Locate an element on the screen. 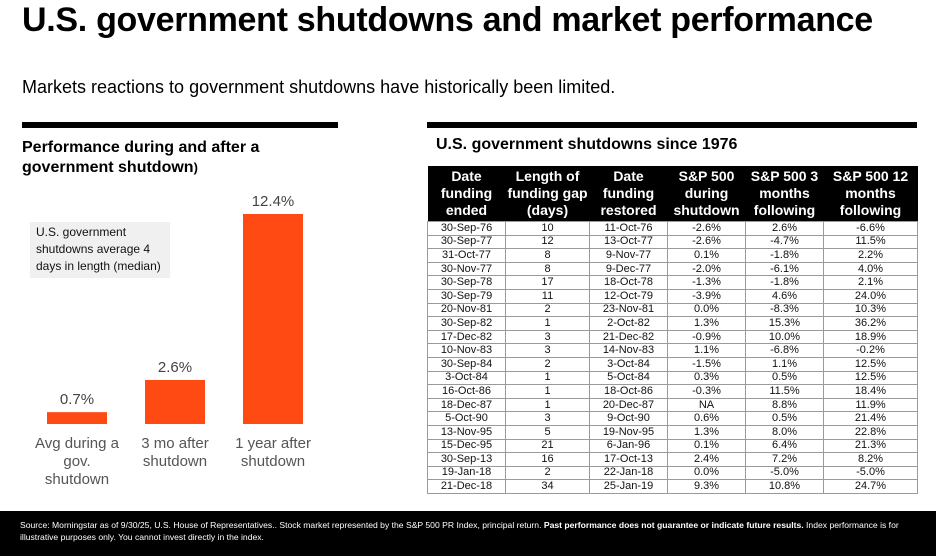 The width and height of the screenshot is (936, 556). table-cell: 21-Dec-82 is located at coordinates (628, 337).